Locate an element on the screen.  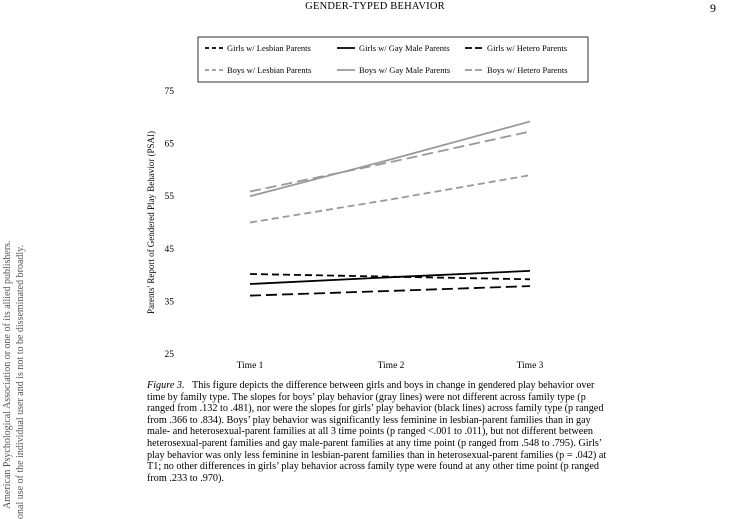
running-head: GENDER-TYPED BEHAVIOR is located at coordinates (375, 6).